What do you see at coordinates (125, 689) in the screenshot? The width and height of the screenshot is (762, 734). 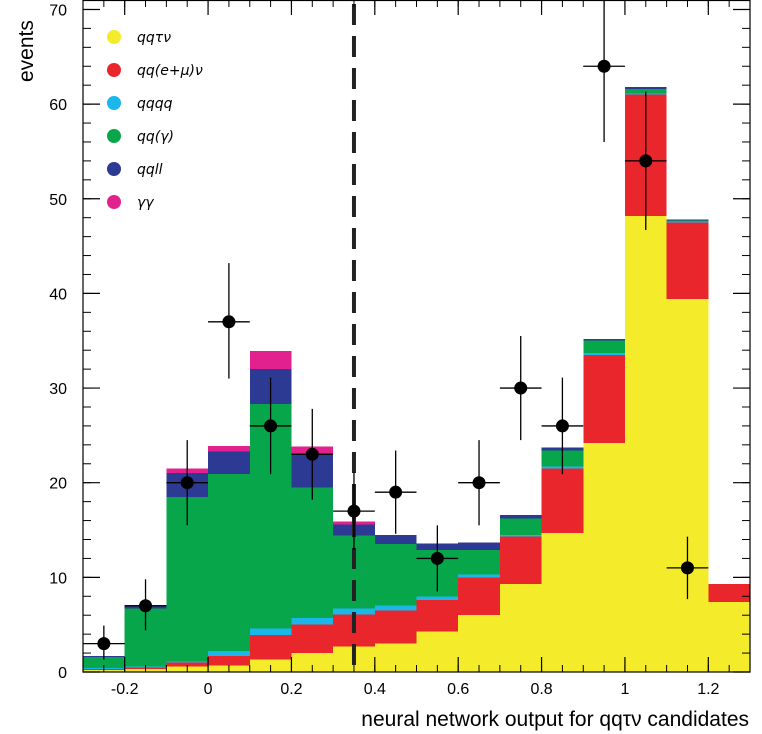 I see `x-tick-label: -0.2` at bounding box center [125, 689].